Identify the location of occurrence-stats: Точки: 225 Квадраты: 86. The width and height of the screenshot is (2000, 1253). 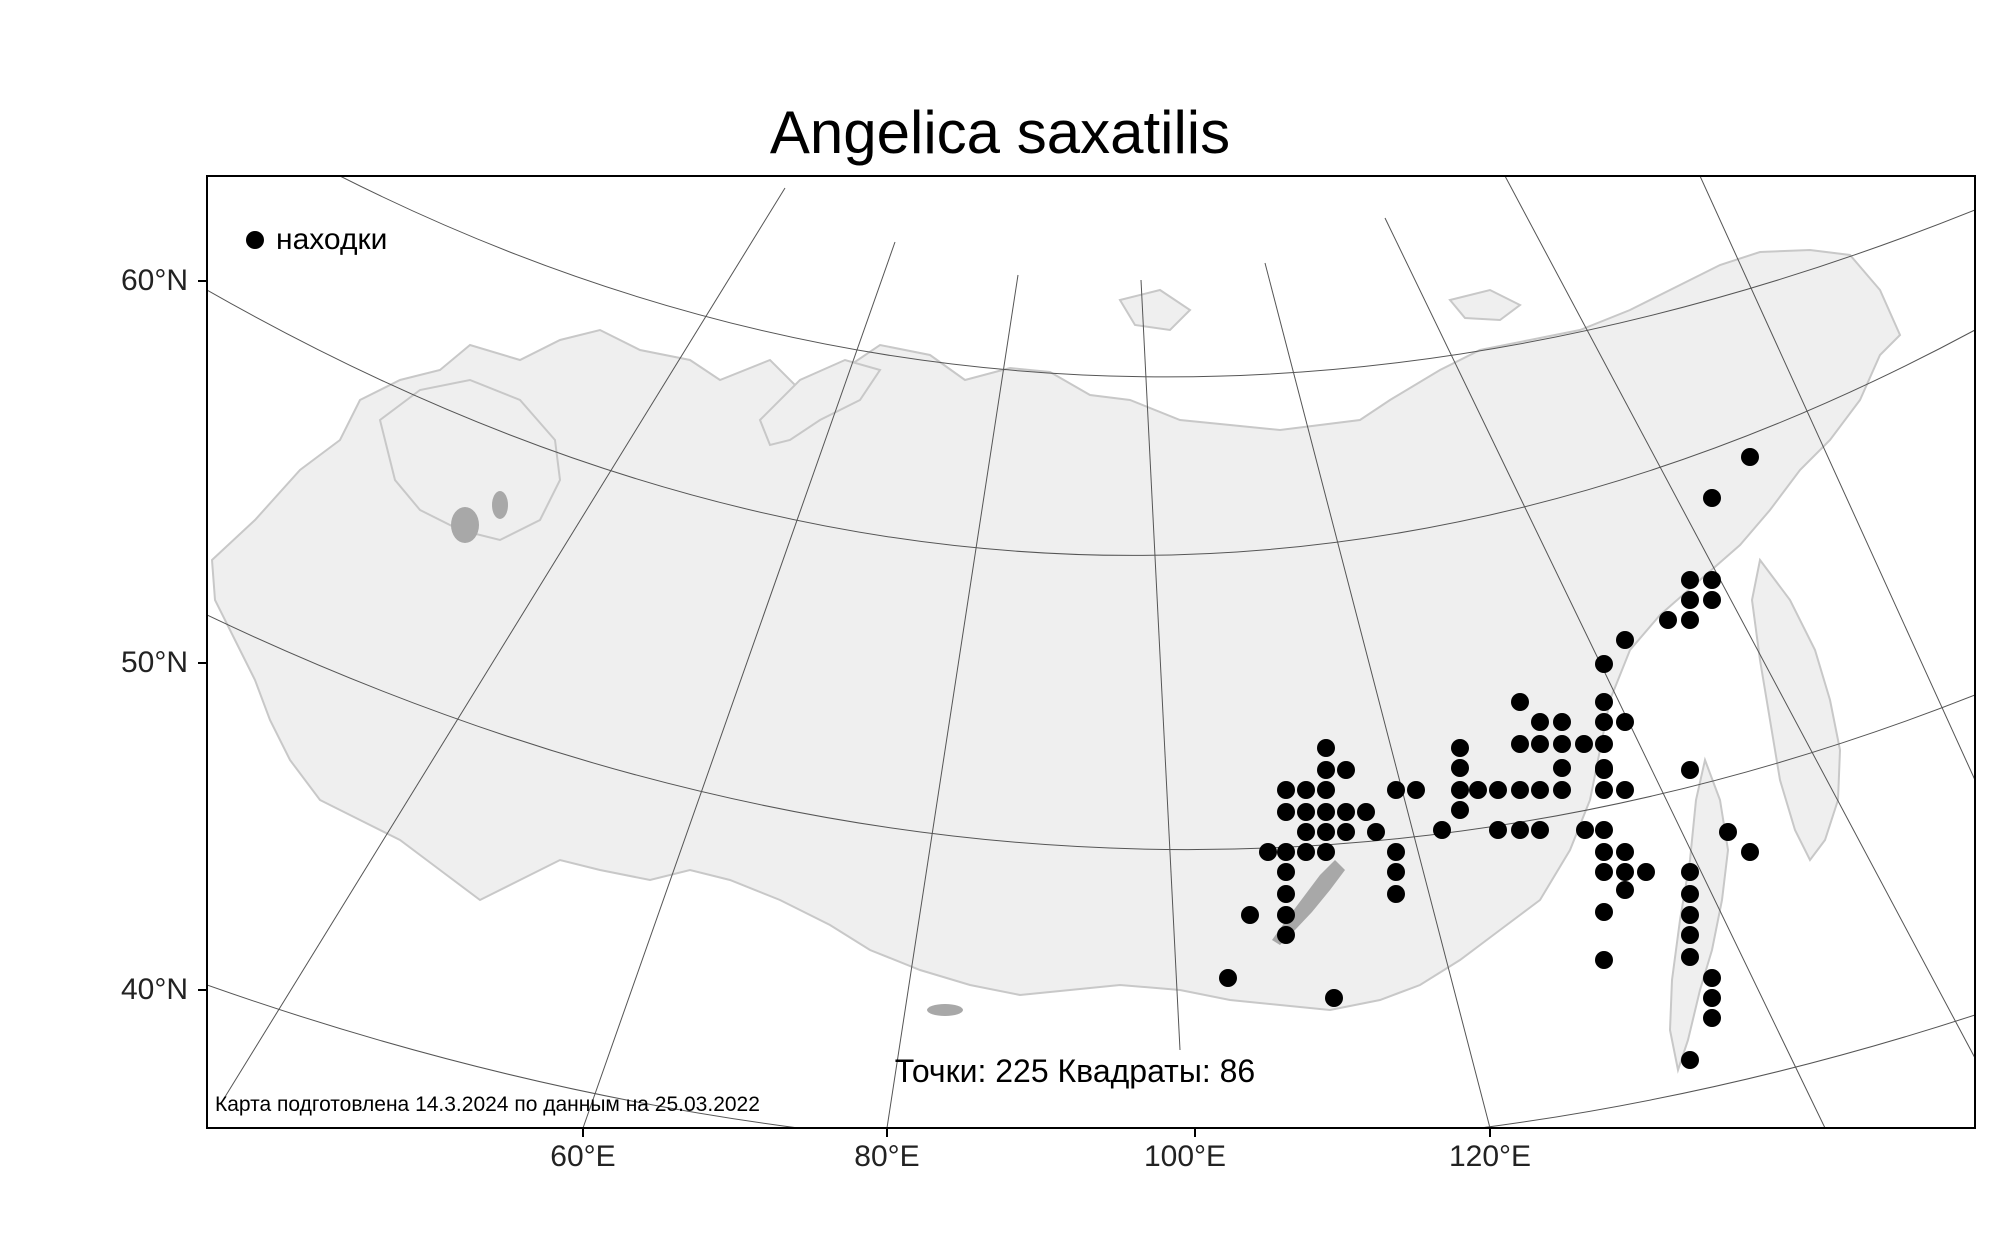
(1075, 1071).